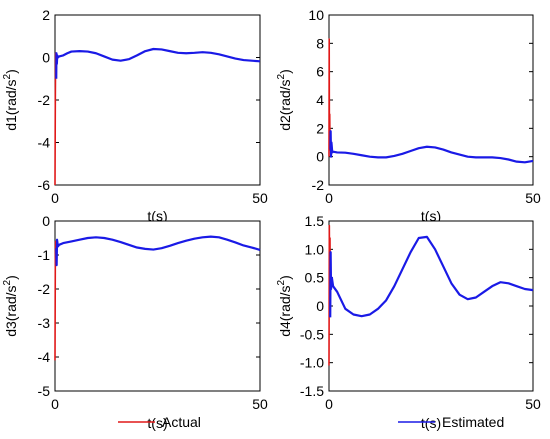  Describe the element at coordinates (312, 363) in the screenshot. I see `y-tick-label: -1.0` at that location.